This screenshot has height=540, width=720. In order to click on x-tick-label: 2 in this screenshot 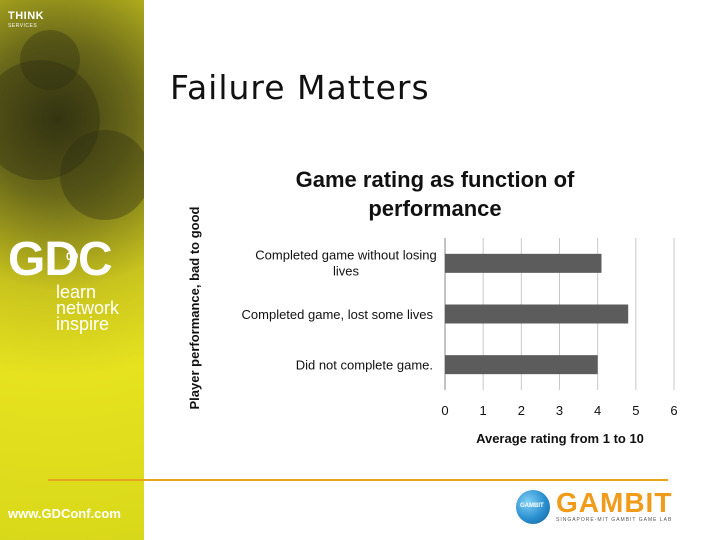, I will do `click(521, 410)`.